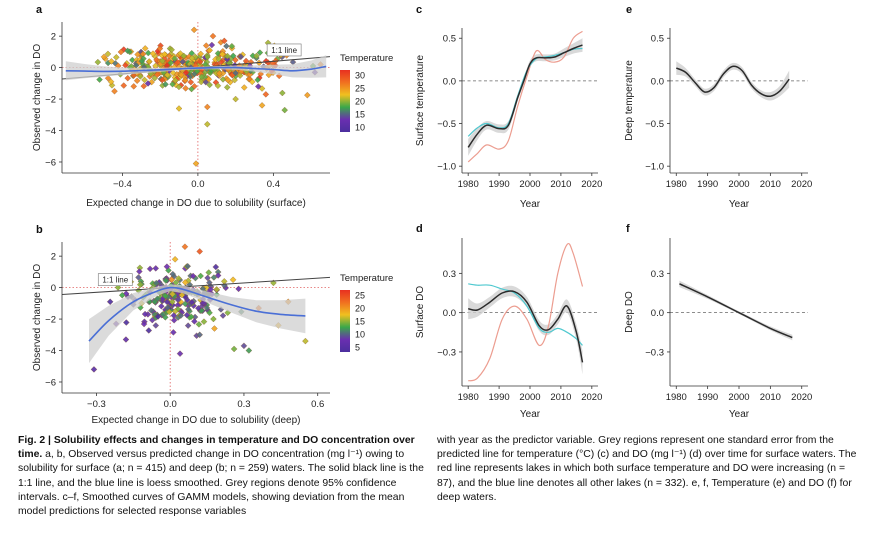  I want to click on panel-letter: f, so click(628, 229).